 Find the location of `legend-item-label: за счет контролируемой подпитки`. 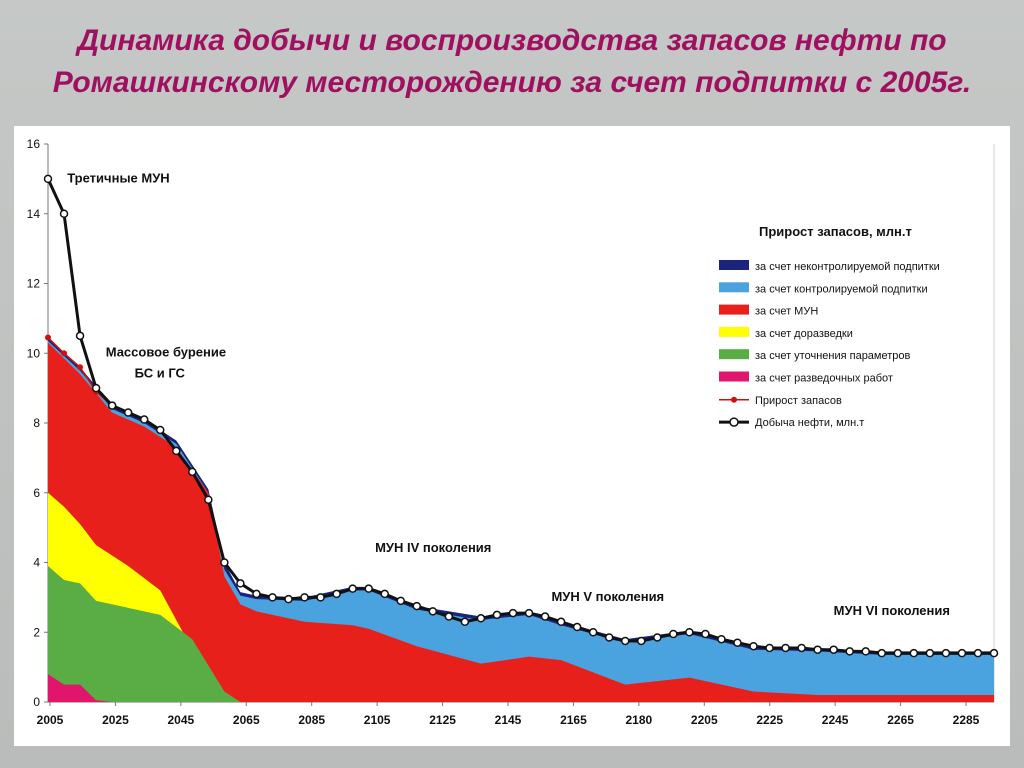

legend-item-label: за счет контролируемой подпитки is located at coordinates (841, 289).